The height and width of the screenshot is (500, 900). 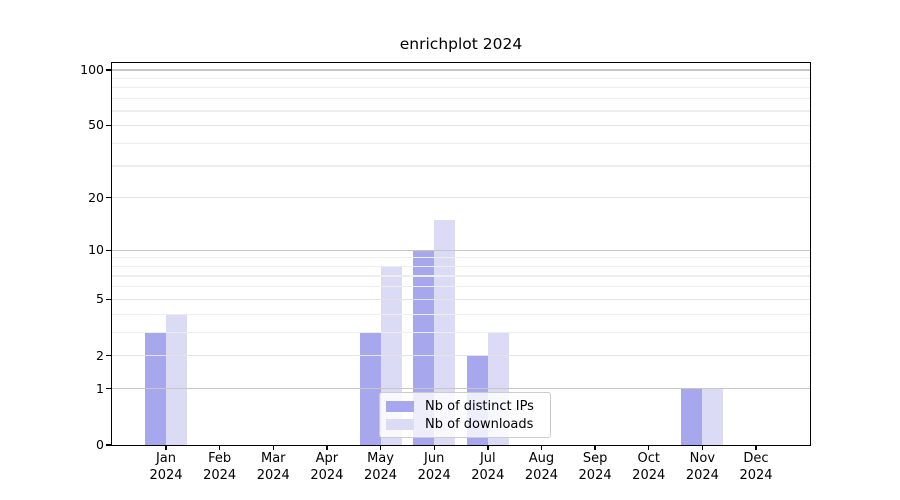 I want to click on x-tick-label-aug: Aug 2024, so click(x=541, y=467).